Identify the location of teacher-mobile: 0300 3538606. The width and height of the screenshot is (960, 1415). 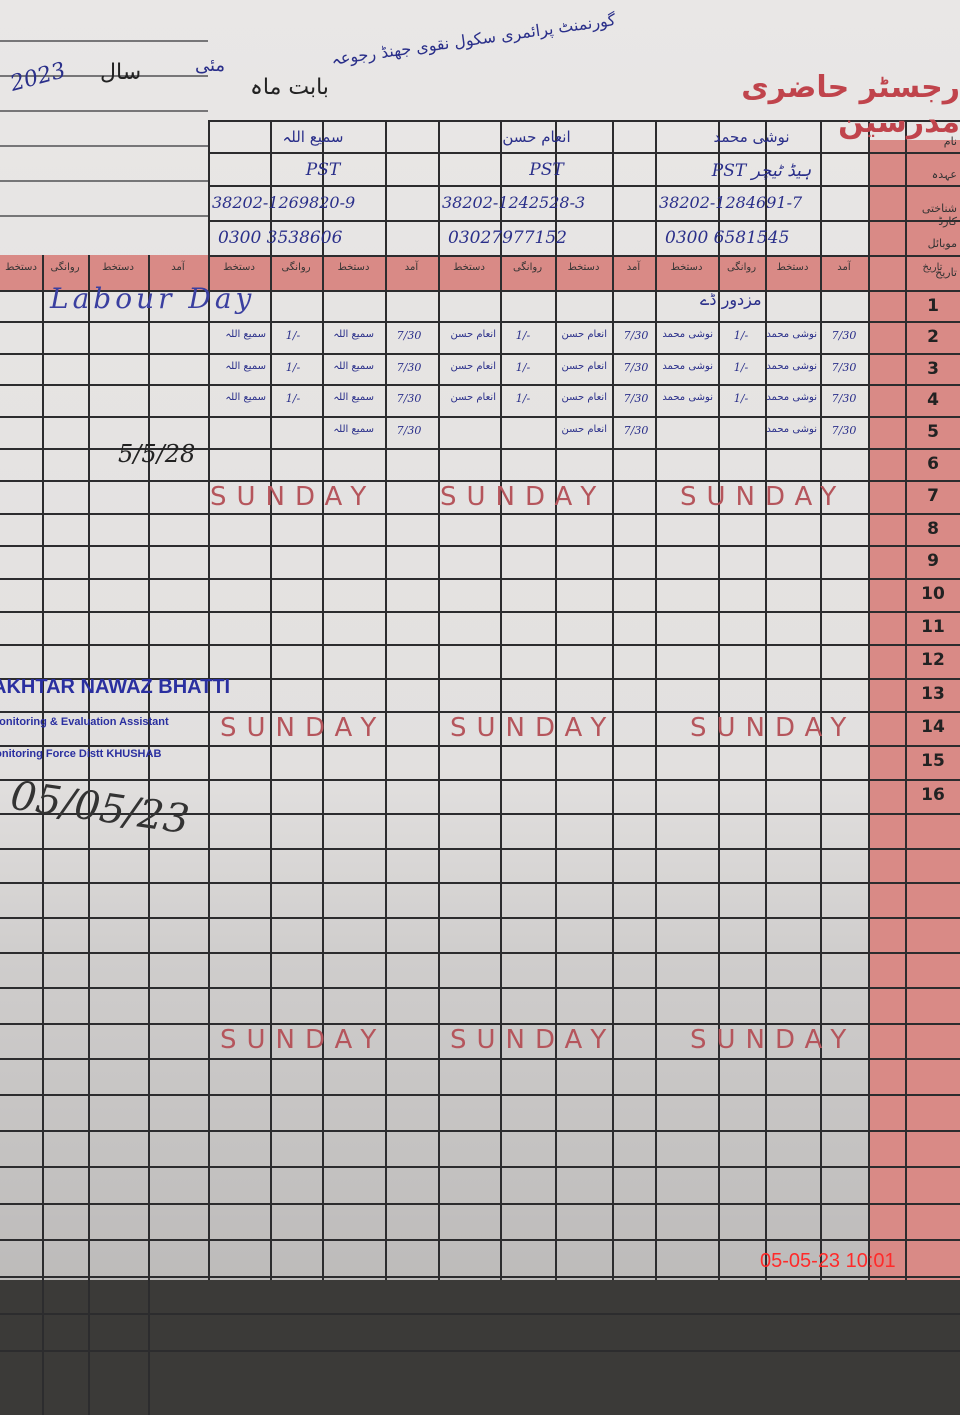
(280, 238).